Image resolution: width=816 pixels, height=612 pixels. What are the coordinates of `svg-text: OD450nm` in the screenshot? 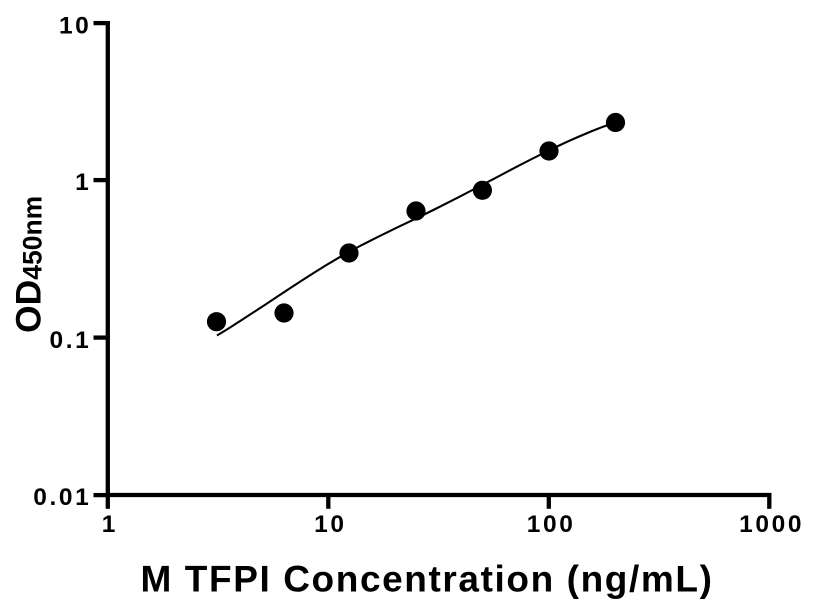 It's located at (29, 264).